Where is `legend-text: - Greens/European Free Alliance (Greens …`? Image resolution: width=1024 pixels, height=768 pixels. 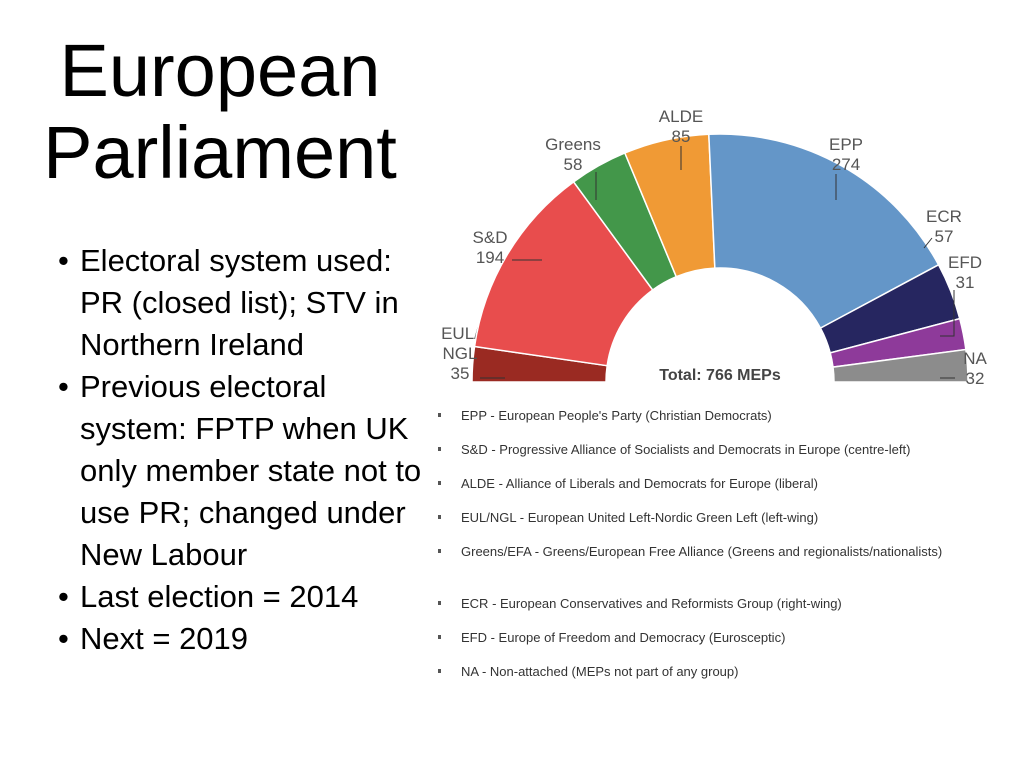
legend-text: - Greens/European Free Alliance (Greens … is located at coordinates (737, 551).